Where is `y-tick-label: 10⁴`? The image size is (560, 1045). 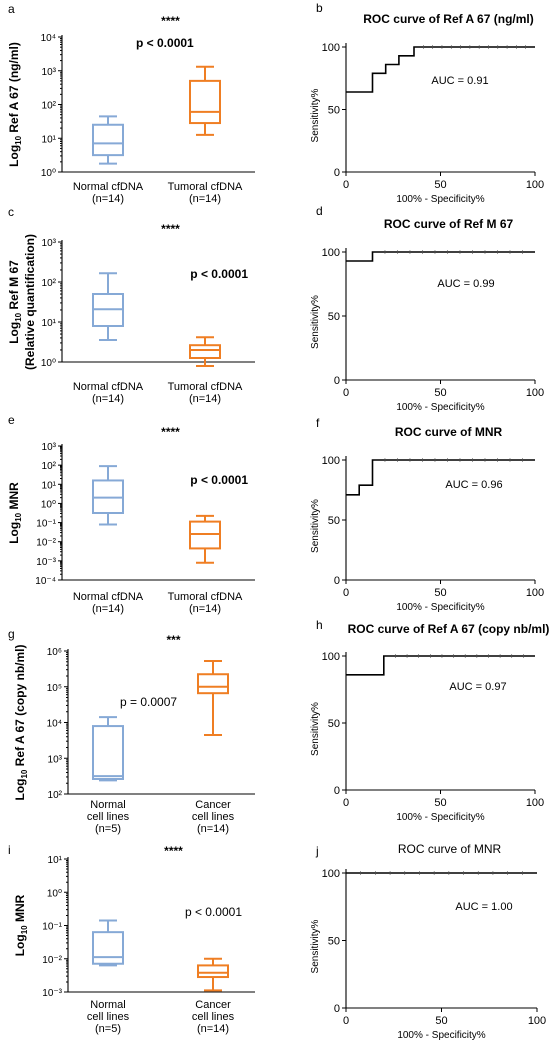
y-tick-label: 10⁴ is located at coordinates (54, 724).